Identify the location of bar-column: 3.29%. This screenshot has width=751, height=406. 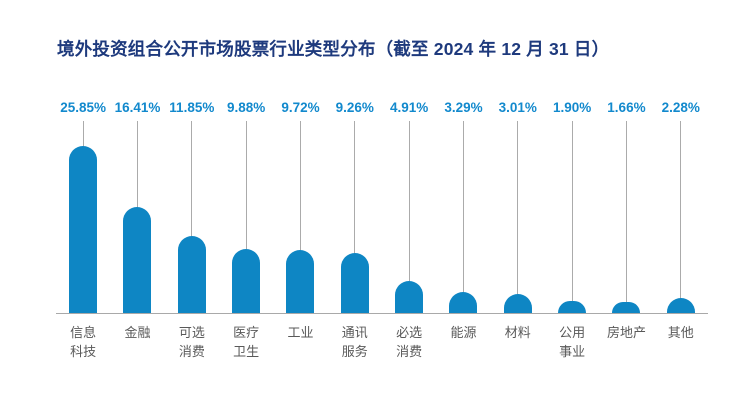
(463, 206).